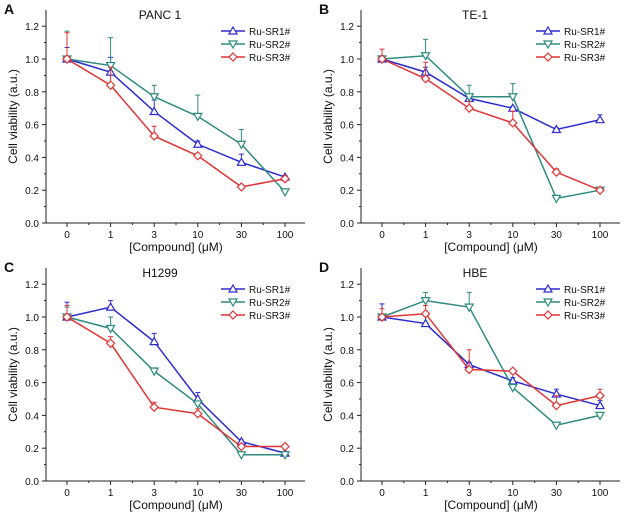 Image resolution: width=631 pixels, height=518 pixels. What do you see at coordinates (9, 9) in the screenshot?
I see `panel-label: A` at bounding box center [9, 9].